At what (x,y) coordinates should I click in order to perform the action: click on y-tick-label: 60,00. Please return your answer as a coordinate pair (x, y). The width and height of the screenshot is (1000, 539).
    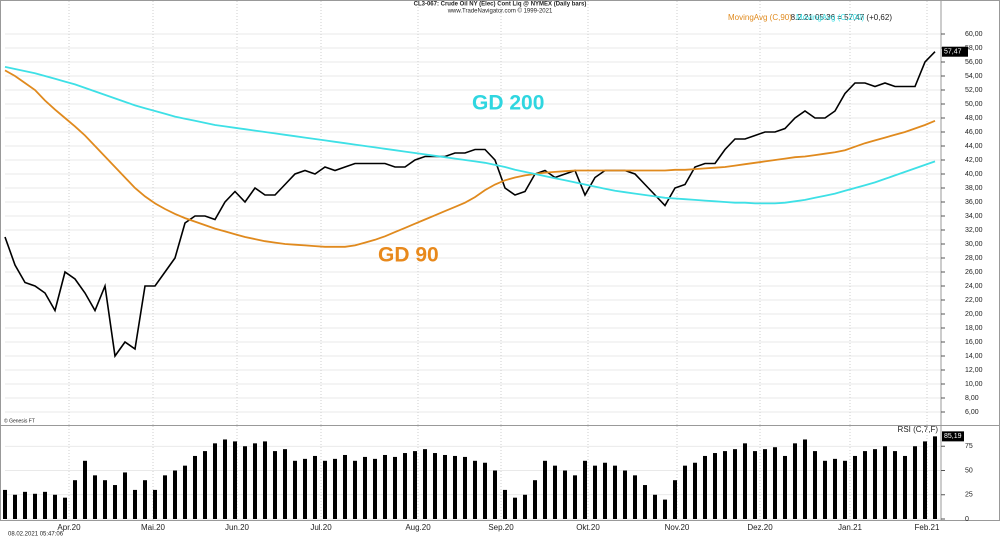
    Looking at the image, I should click on (974, 34).